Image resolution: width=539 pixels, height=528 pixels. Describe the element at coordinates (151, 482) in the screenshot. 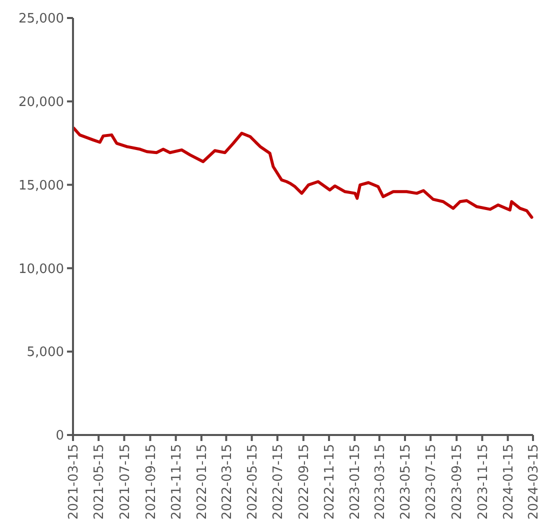

I see `x-tick-label: 2021-09-15` at that location.